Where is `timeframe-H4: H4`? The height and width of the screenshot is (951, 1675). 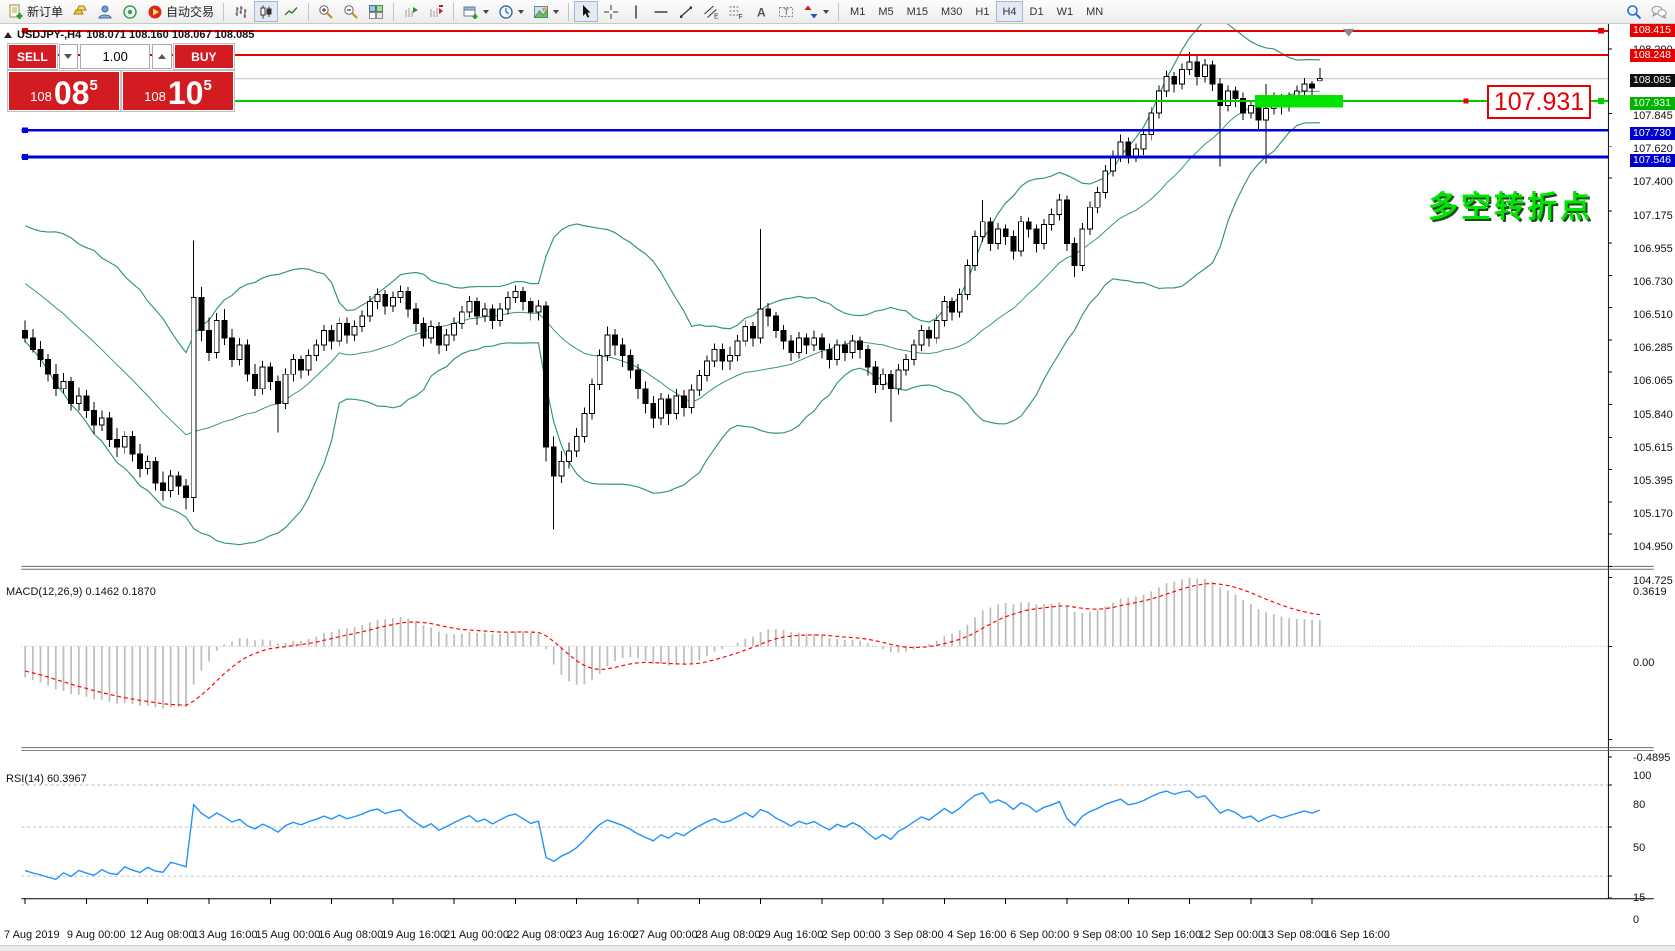
timeframe-H4: H4 is located at coordinates (1009, 11).